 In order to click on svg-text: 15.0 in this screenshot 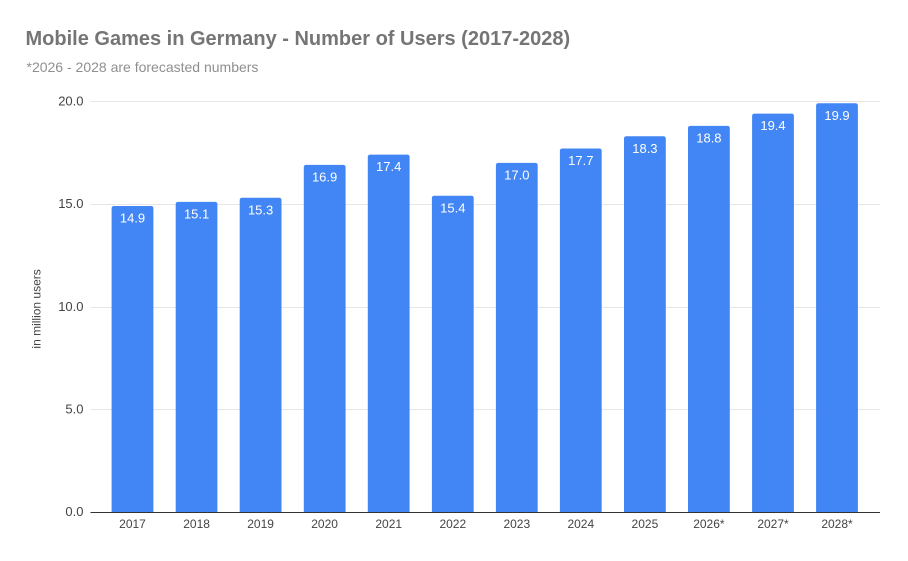, I will do `click(70, 203)`.